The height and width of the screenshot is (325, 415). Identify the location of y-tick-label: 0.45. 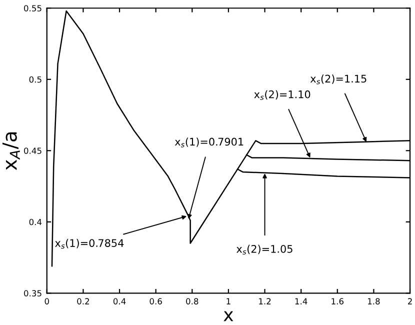
(33, 151).